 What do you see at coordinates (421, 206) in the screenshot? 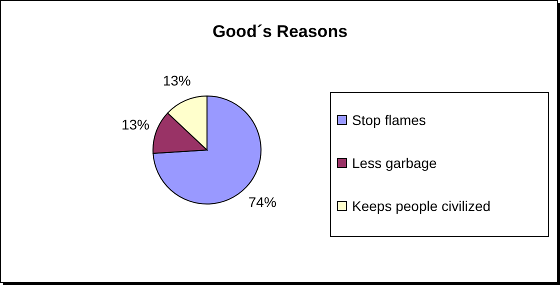
I see `legend-label: Keeps people civilized` at bounding box center [421, 206].